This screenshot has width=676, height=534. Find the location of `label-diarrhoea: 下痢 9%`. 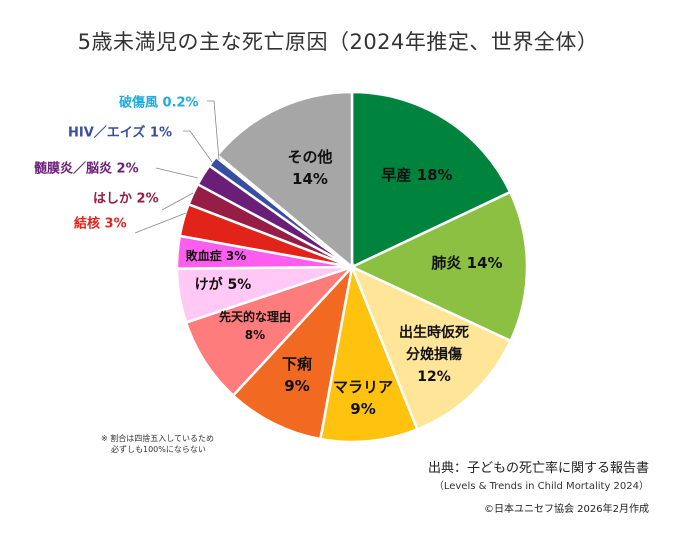

label-diarrhoea: 下痢 9% is located at coordinates (297, 375).